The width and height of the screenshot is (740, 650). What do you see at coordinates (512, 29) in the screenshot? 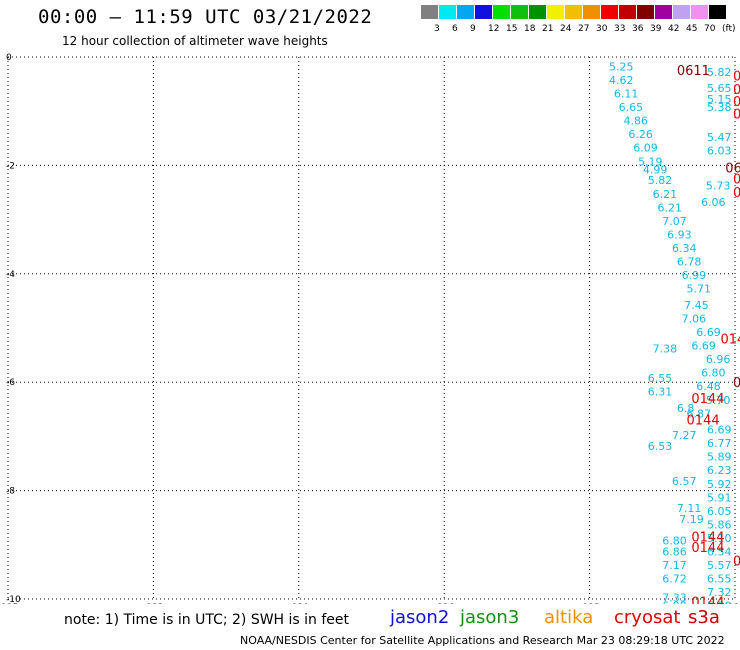
I see `legend-label: 15` at bounding box center [512, 29].